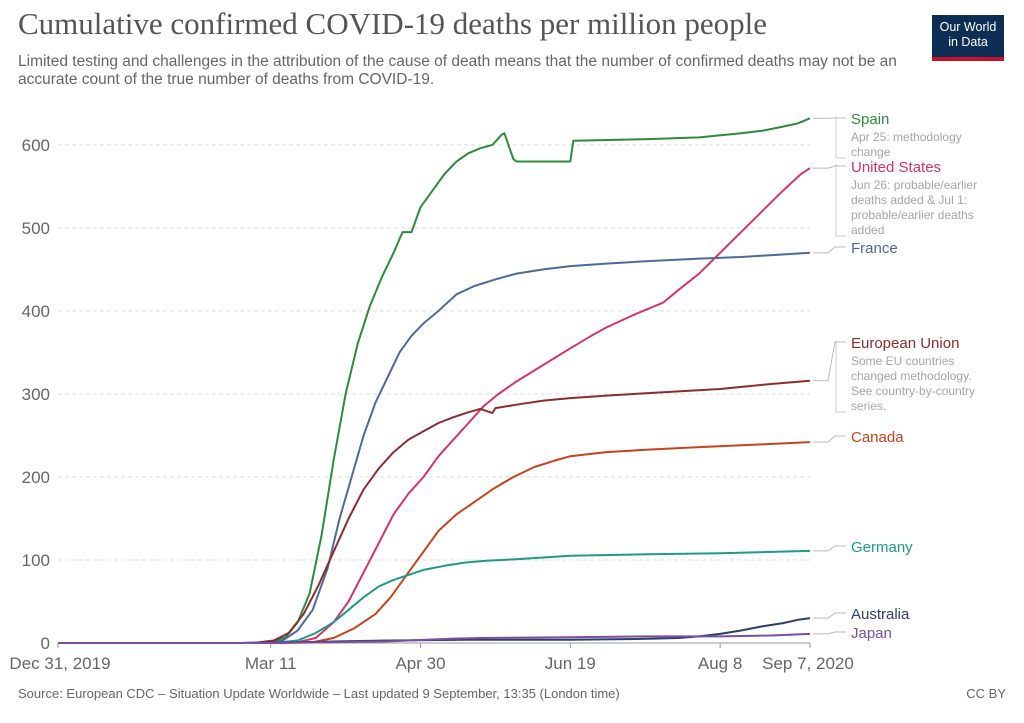 This screenshot has height=723, width=1024. Describe the element at coordinates (913, 391) in the screenshot. I see `series-note-line: See country-by-country` at that location.